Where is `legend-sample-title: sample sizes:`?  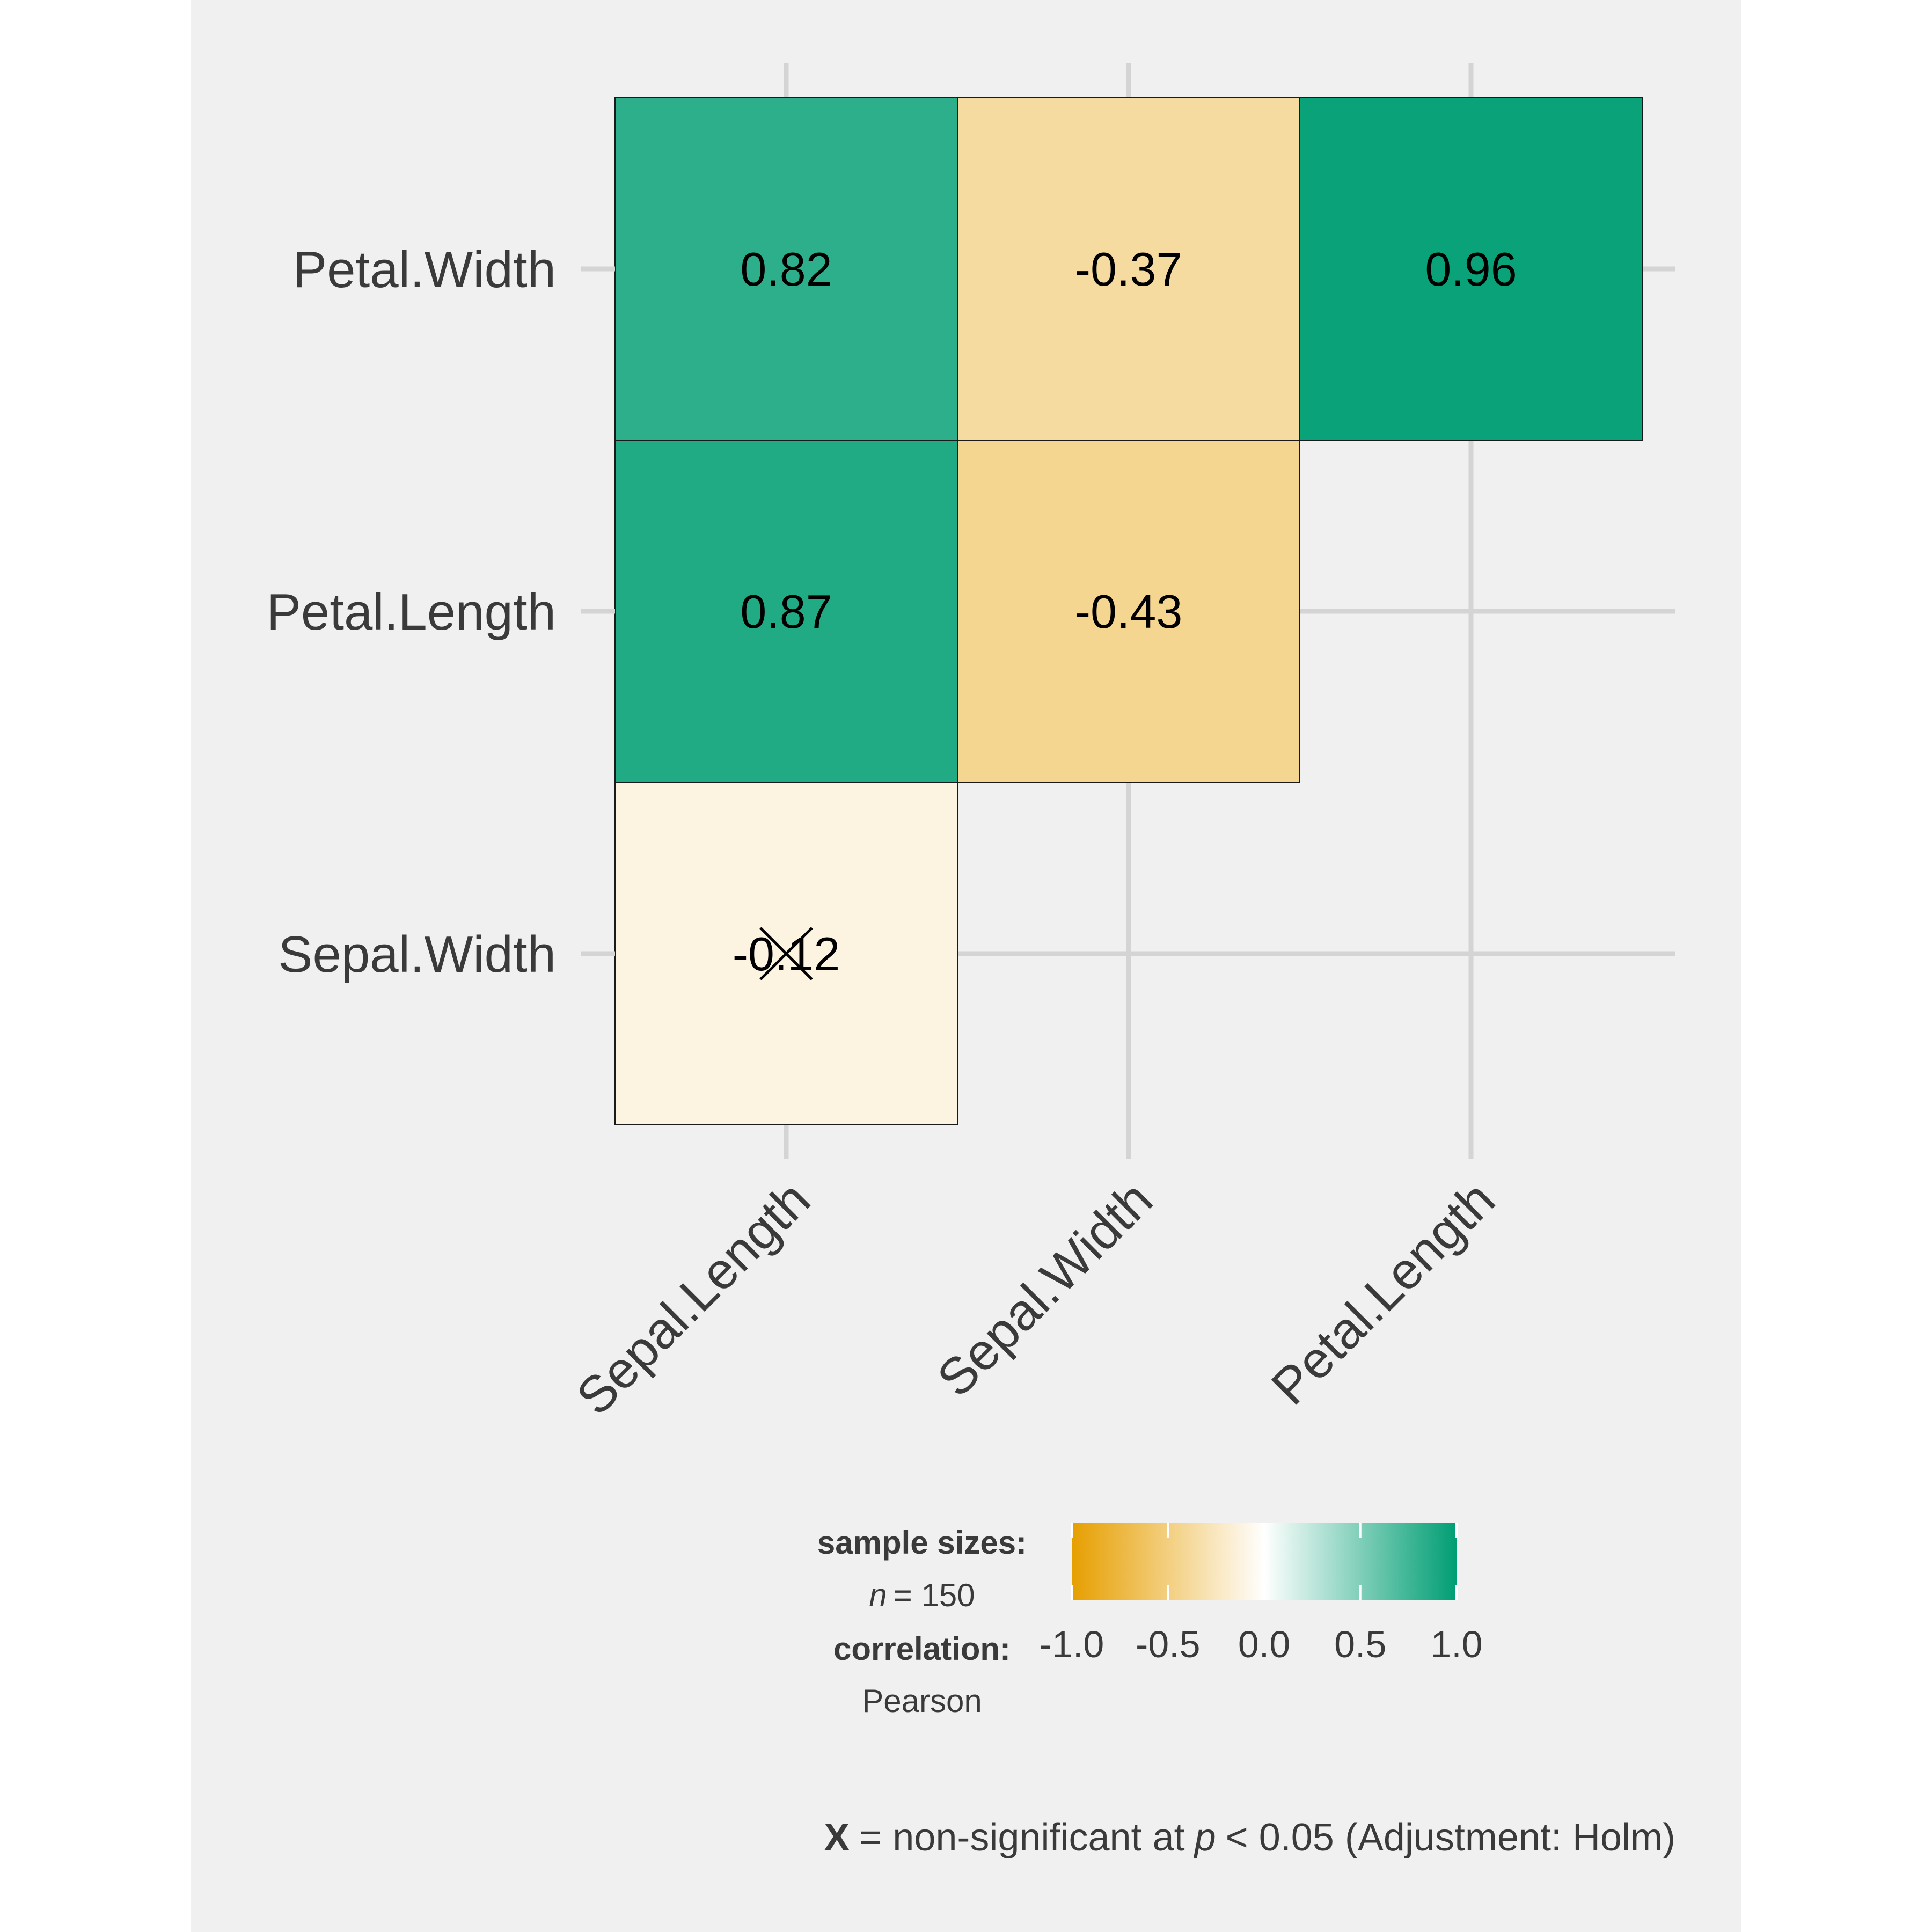
legend-sample-title: sample sizes: is located at coordinates (922, 1543).